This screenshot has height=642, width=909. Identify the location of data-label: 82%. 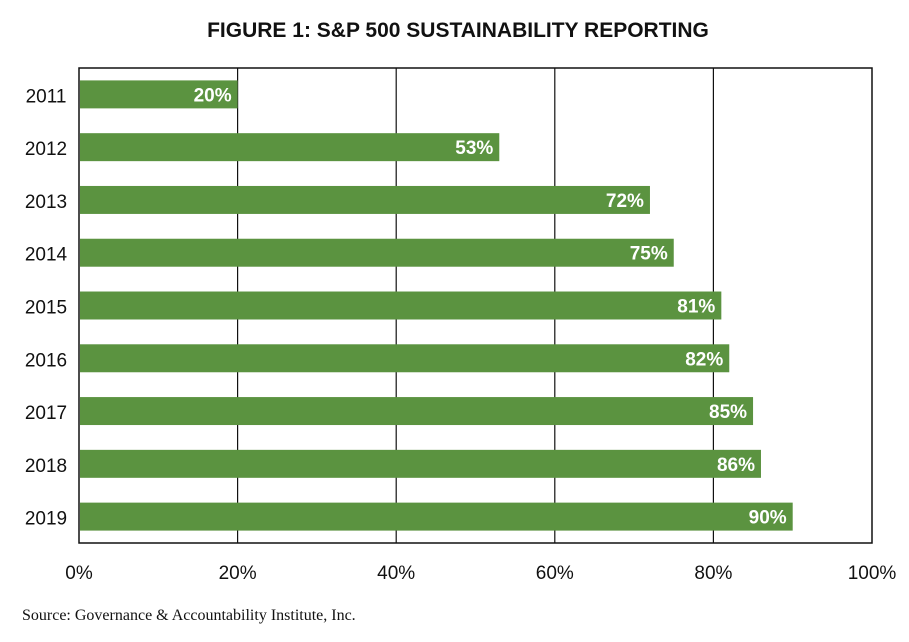
(704, 359).